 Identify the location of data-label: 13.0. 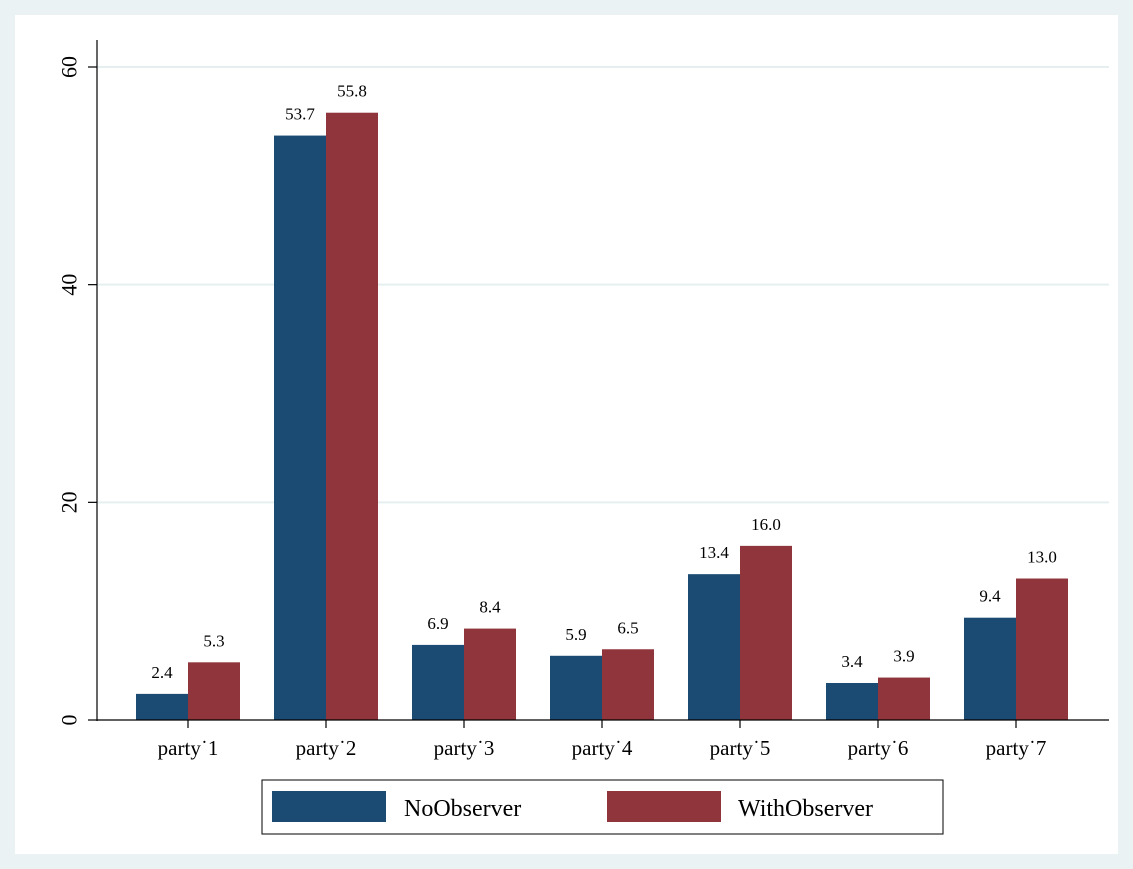
(1042, 557).